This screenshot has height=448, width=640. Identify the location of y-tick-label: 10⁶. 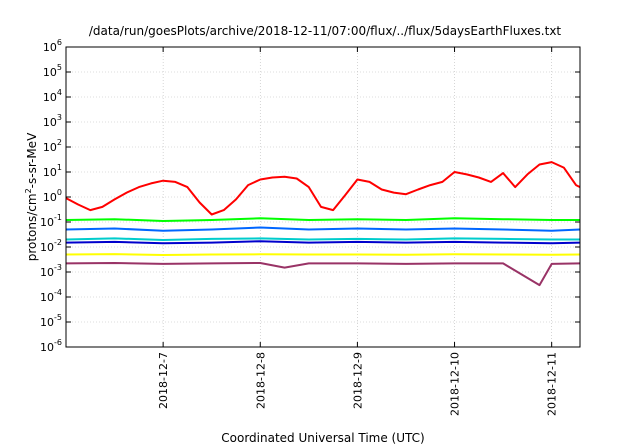
(52, 46).